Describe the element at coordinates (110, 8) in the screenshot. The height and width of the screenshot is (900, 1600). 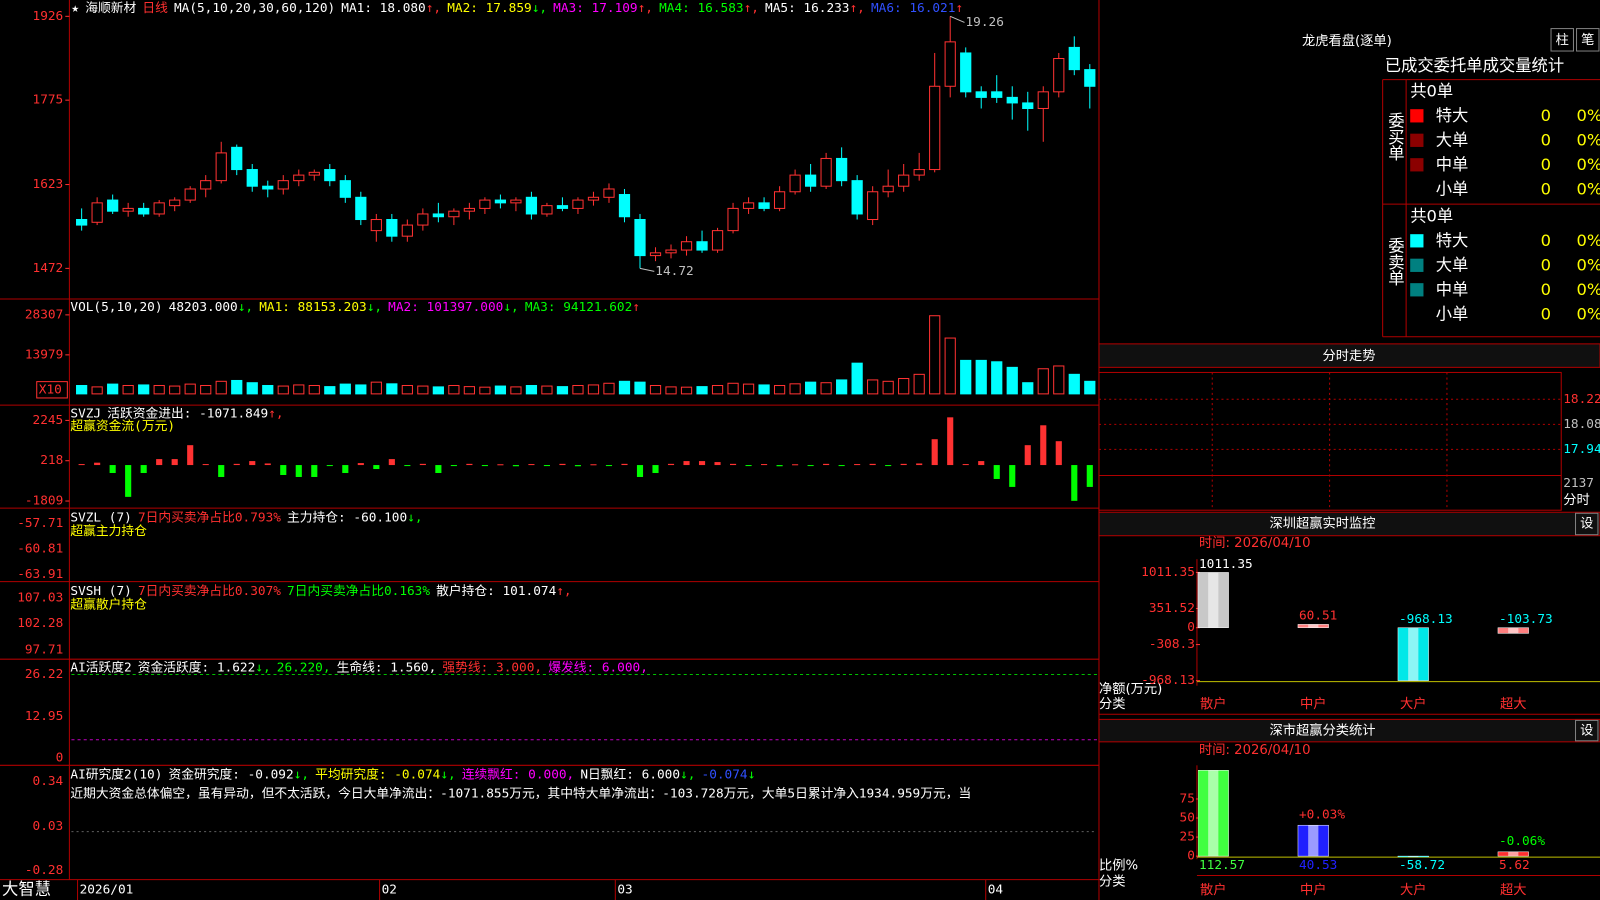
I see `header-run: 海顺新材` at that location.